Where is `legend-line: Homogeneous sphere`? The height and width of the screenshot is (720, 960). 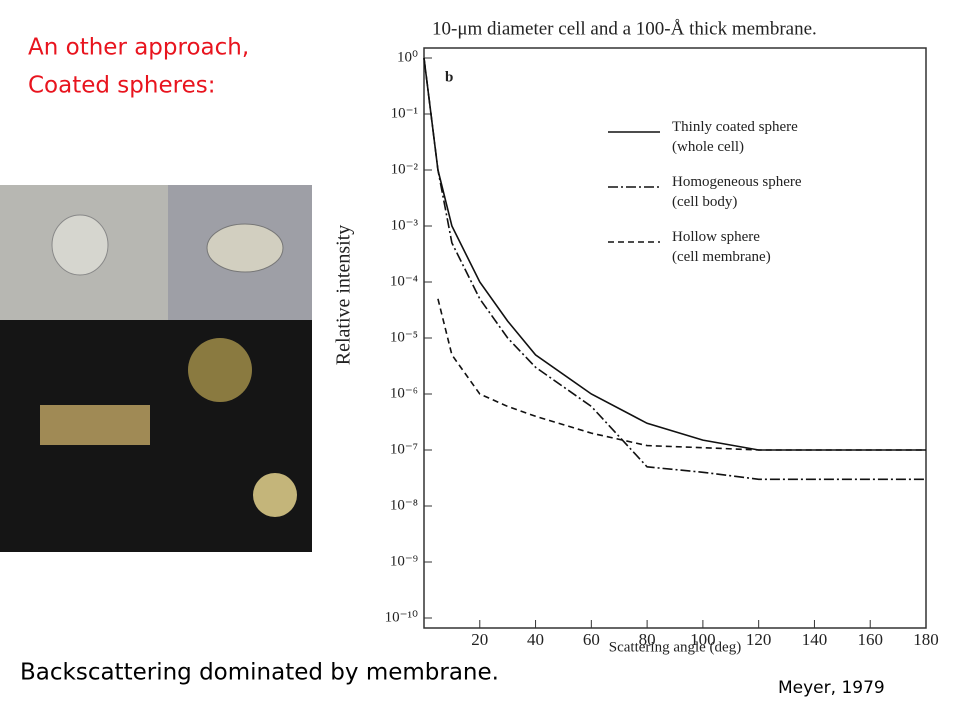
legend-line: Homogeneous sphere is located at coordinates (737, 182).